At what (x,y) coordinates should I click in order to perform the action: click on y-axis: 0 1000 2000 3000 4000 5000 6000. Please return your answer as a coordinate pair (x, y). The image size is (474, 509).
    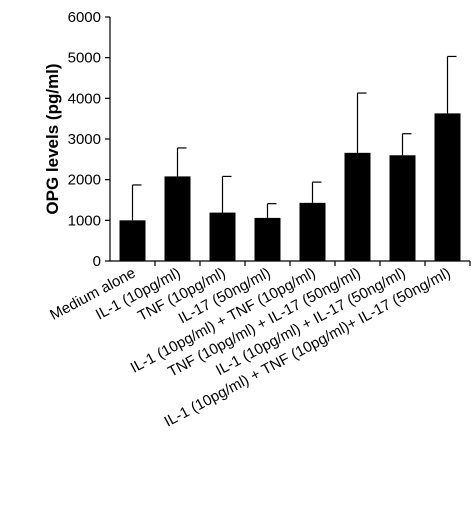
    Looking at the image, I should click on (89, 139).